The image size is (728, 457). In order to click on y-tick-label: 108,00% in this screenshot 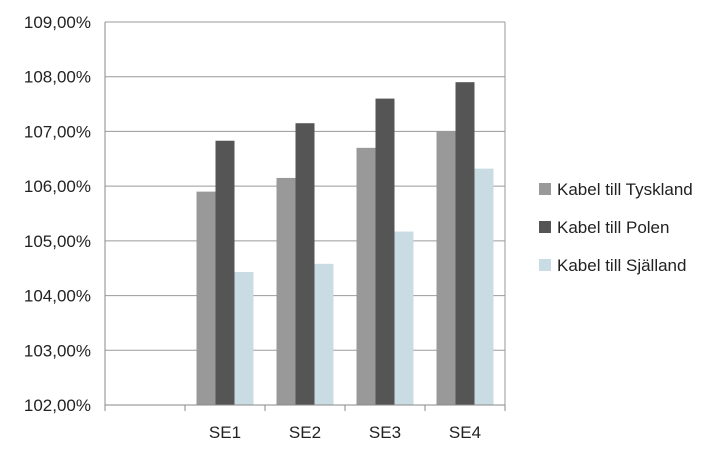, I will do `click(57, 77)`.